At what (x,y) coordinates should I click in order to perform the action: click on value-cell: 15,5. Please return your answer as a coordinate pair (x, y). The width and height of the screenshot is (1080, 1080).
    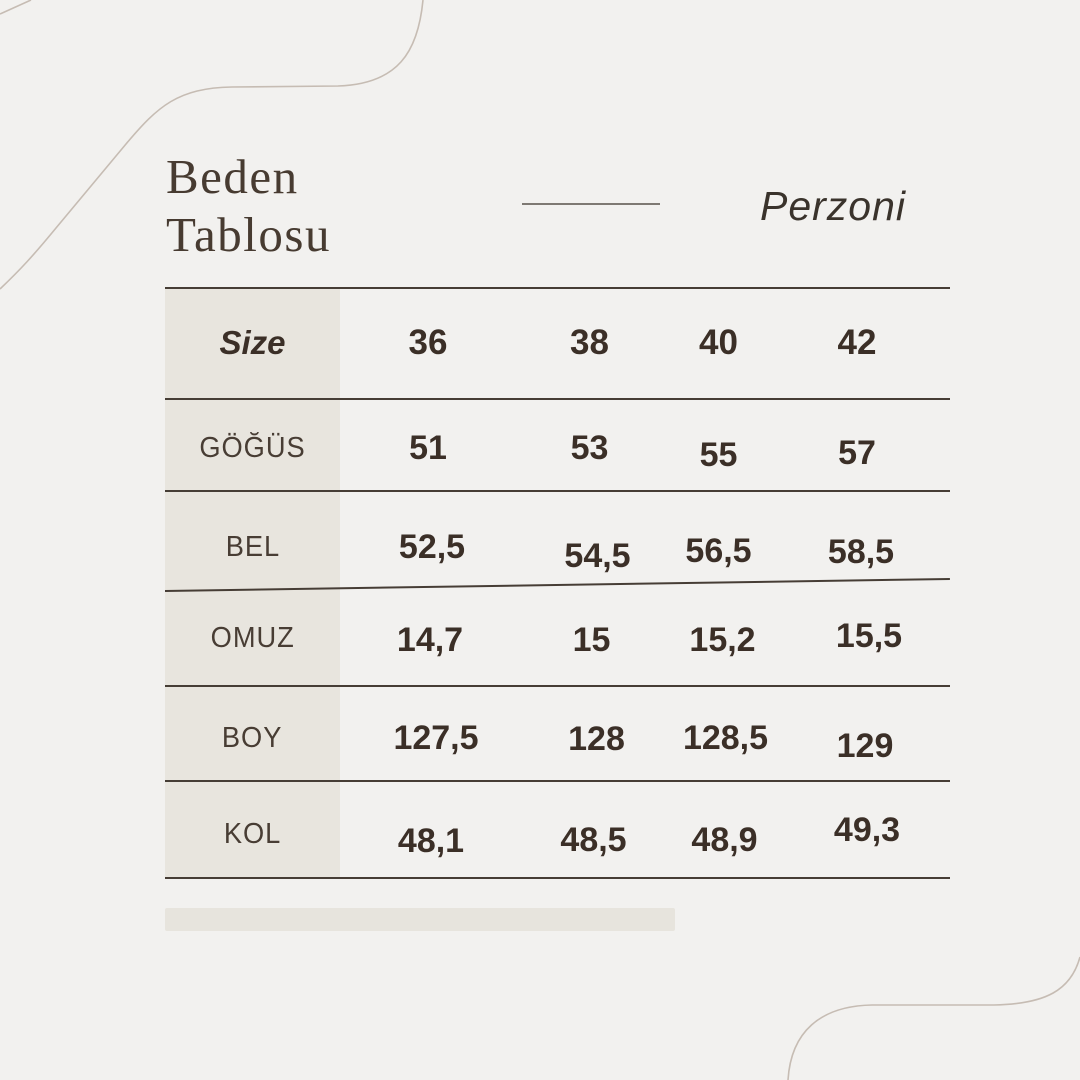
    Looking at the image, I should click on (869, 636).